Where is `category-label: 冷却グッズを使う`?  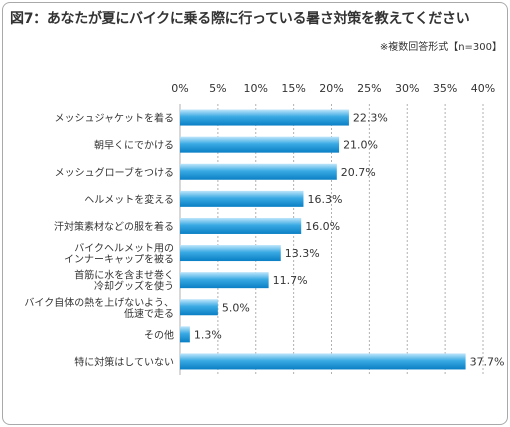
category-label: 冷却グッズを使う is located at coordinates (134, 286).